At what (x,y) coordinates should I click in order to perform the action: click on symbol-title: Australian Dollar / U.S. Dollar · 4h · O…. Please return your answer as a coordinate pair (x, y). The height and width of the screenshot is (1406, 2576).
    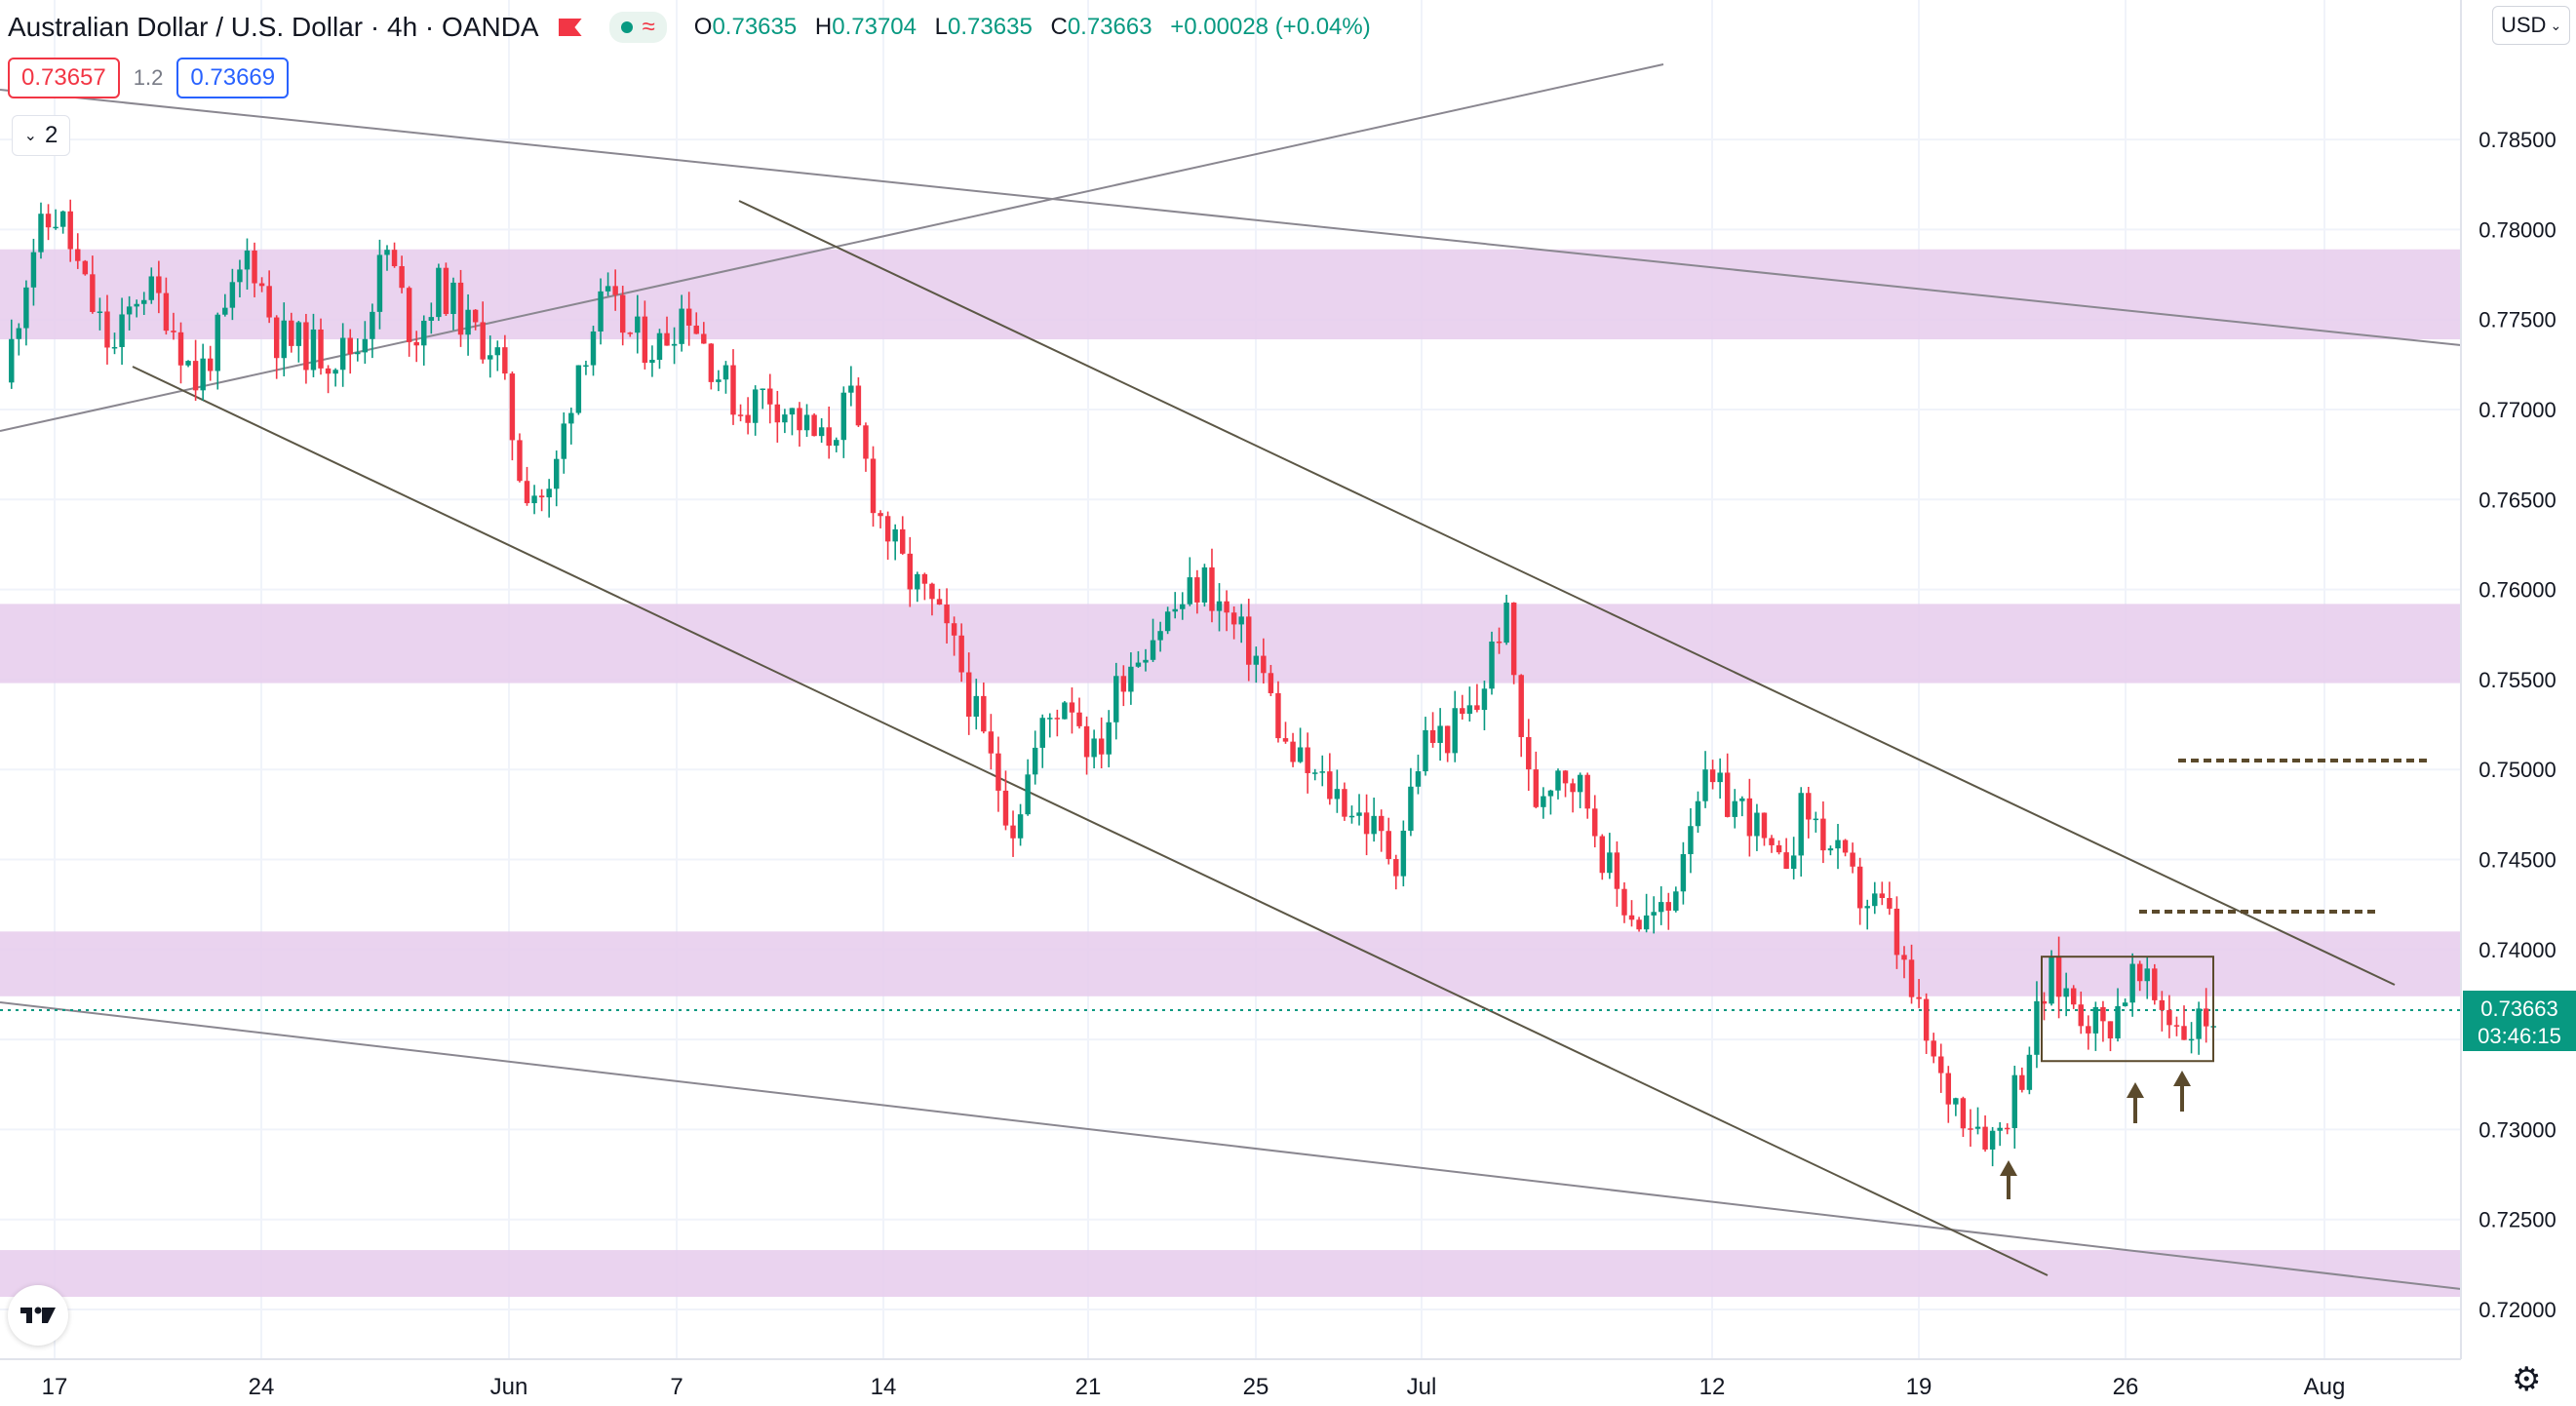
    Looking at the image, I should click on (273, 27).